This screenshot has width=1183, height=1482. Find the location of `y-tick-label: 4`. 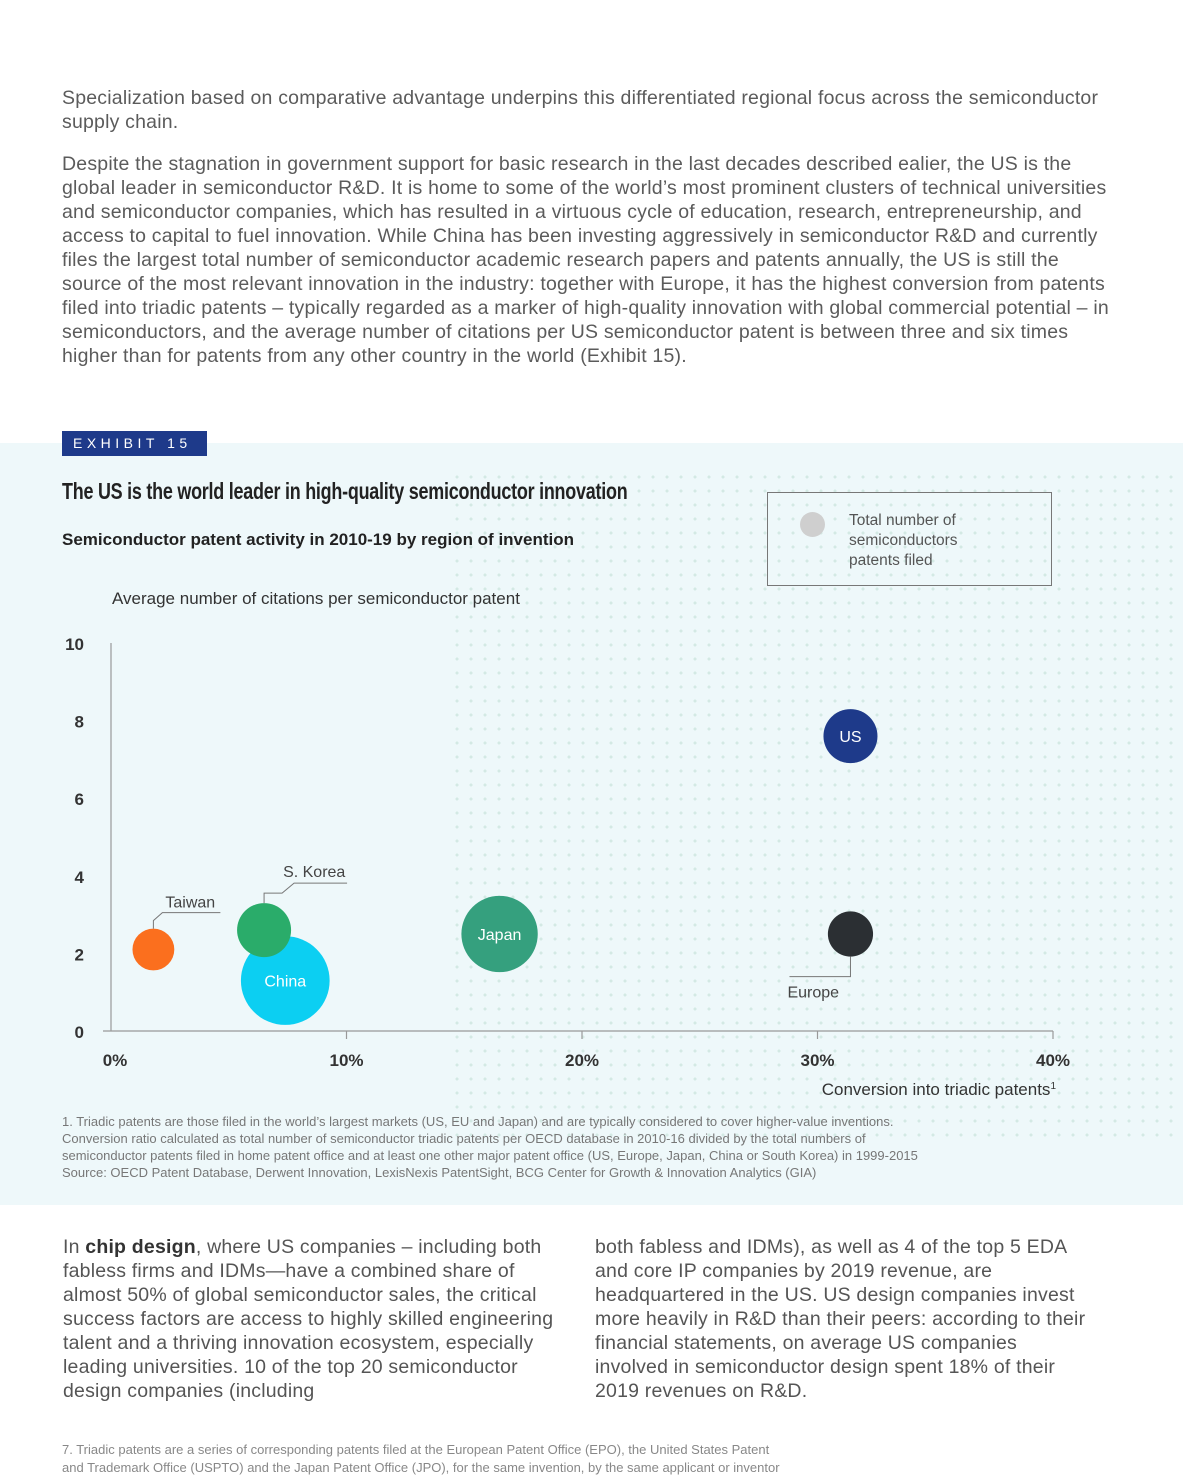

y-tick-label: 4 is located at coordinates (80, 877).